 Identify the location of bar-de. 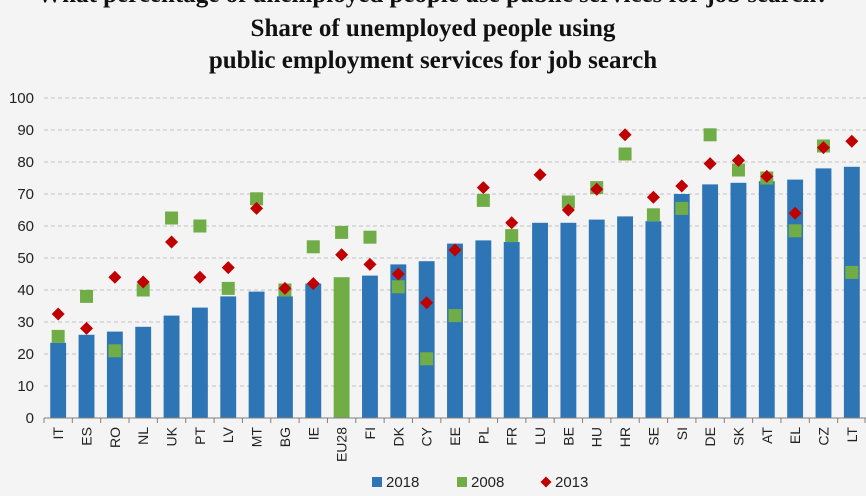
(710, 301).